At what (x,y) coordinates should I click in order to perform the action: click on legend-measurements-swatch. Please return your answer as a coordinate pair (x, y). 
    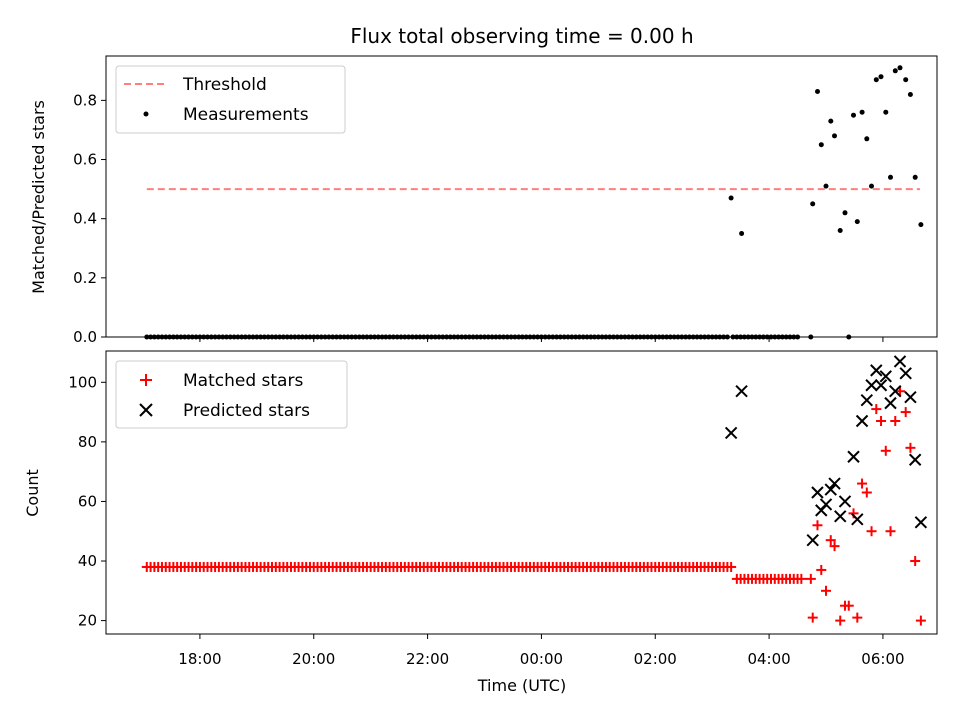
    Looking at the image, I should click on (146, 114).